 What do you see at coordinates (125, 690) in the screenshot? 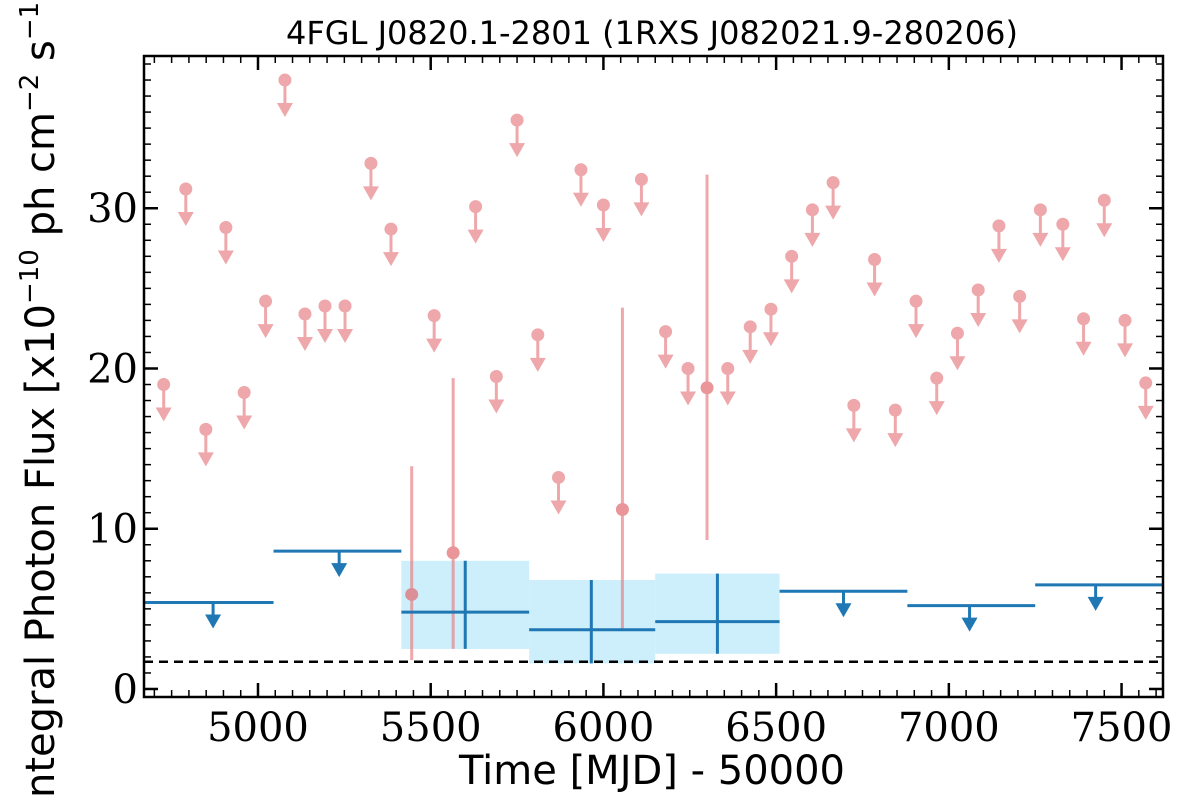
I see `y-tick-label: 0` at bounding box center [125, 690].